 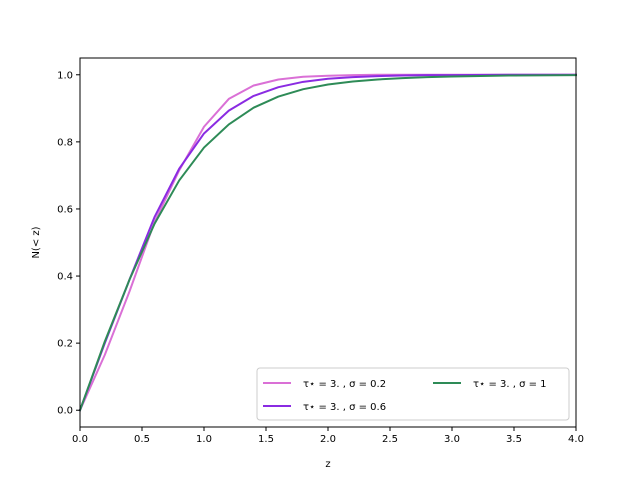 I want to click on x-tick-label: 1.5, so click(x=266, y=439).